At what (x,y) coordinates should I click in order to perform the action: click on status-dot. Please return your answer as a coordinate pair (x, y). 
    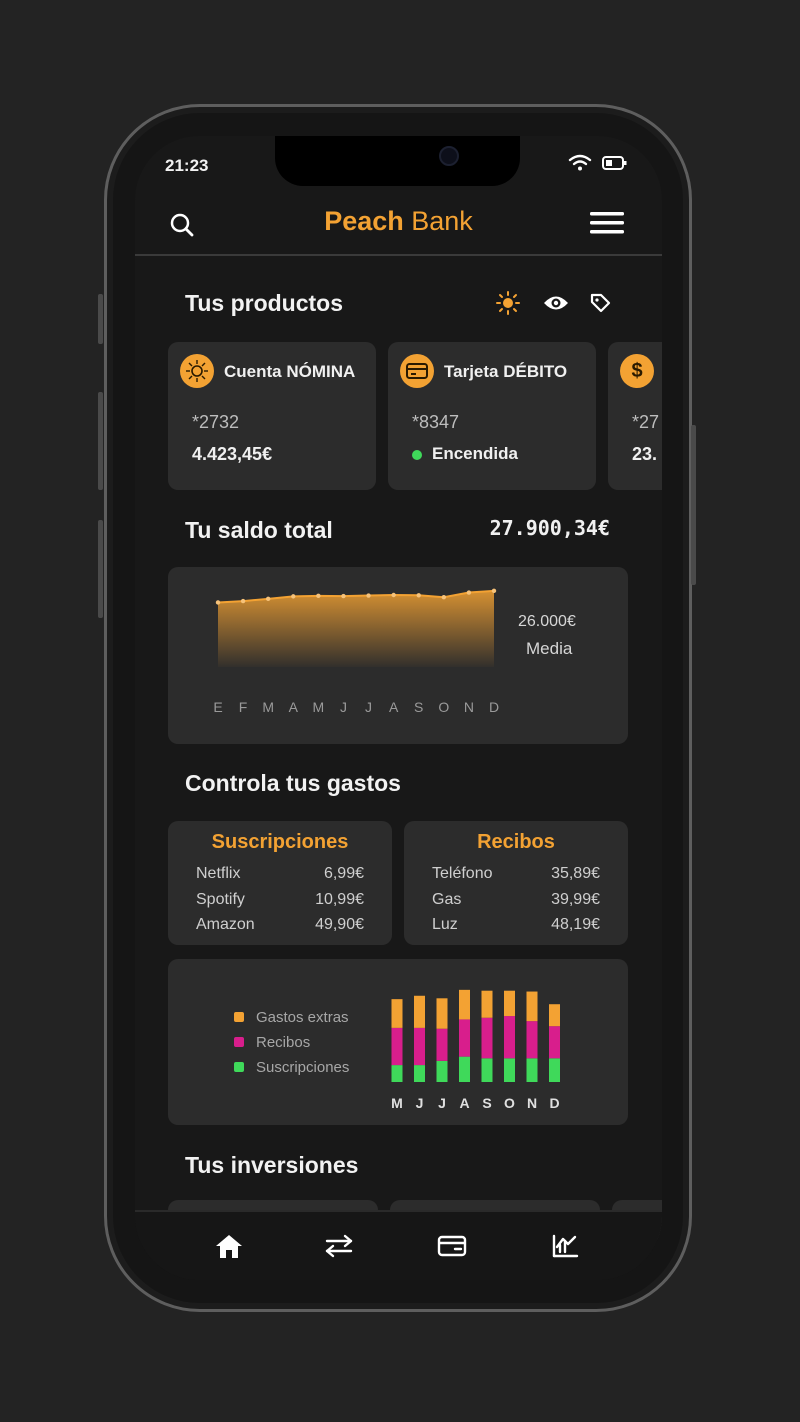
    Looking at the image, I should click on (417, 454).